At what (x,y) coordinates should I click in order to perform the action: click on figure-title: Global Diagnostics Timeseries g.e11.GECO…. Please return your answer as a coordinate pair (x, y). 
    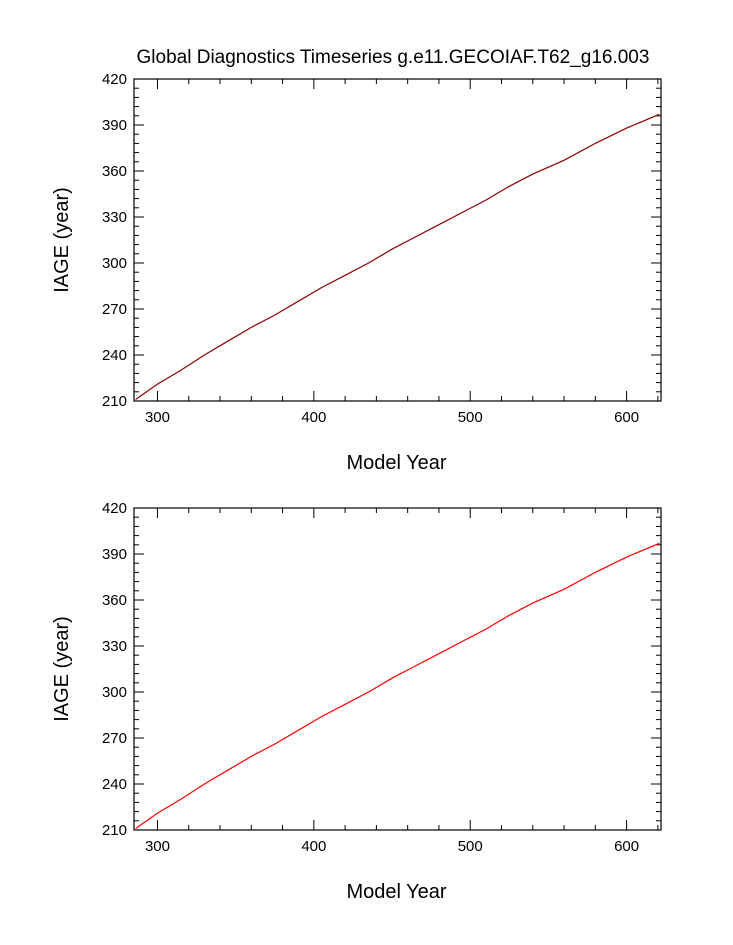
    Looking at the image, I should click on (393, 57).